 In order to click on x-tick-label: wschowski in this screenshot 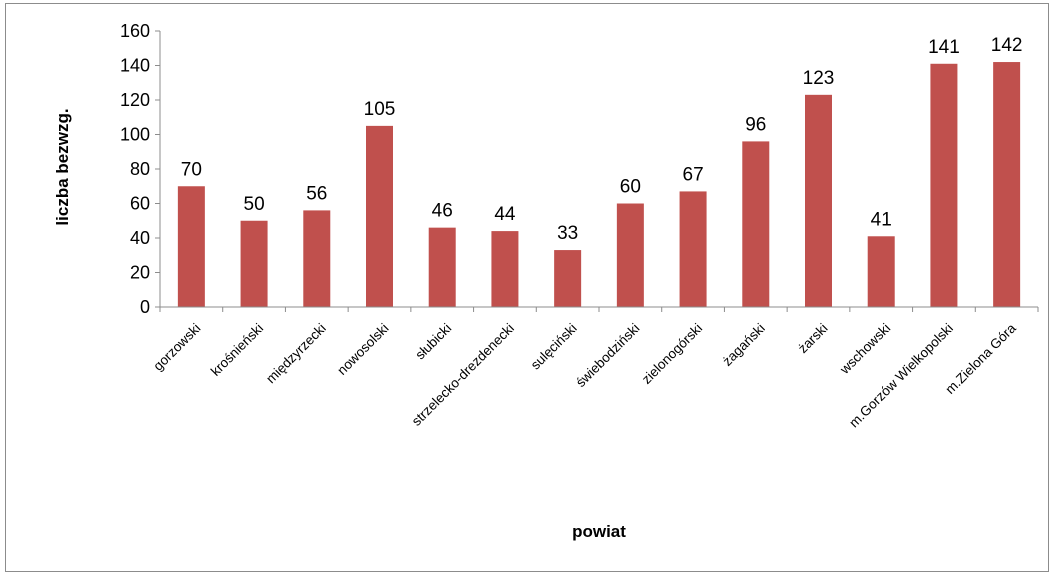, I will do `click(864, 349)`.